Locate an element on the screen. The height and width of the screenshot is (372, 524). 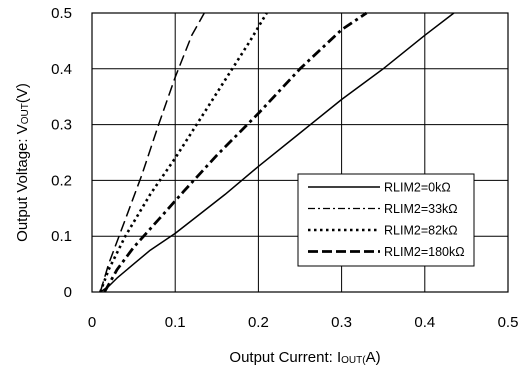
legend-label: RLIM2=82kΩ is located at coordinates (421, 231).